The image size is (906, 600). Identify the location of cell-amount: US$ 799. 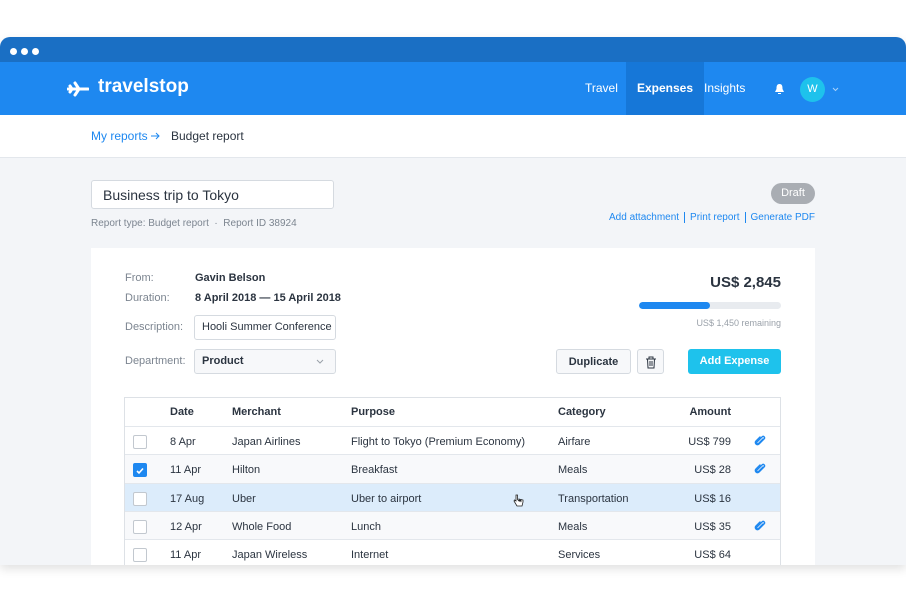
(709, 442).